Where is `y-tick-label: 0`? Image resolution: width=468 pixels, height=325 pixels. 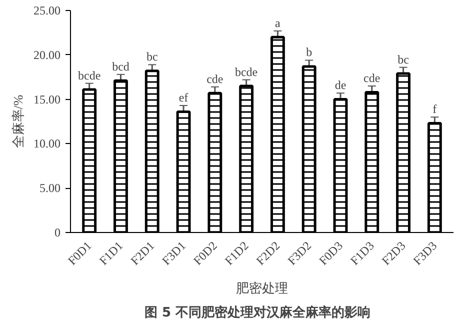 y-tick-label: 0 is located at coordinates (57, 233).